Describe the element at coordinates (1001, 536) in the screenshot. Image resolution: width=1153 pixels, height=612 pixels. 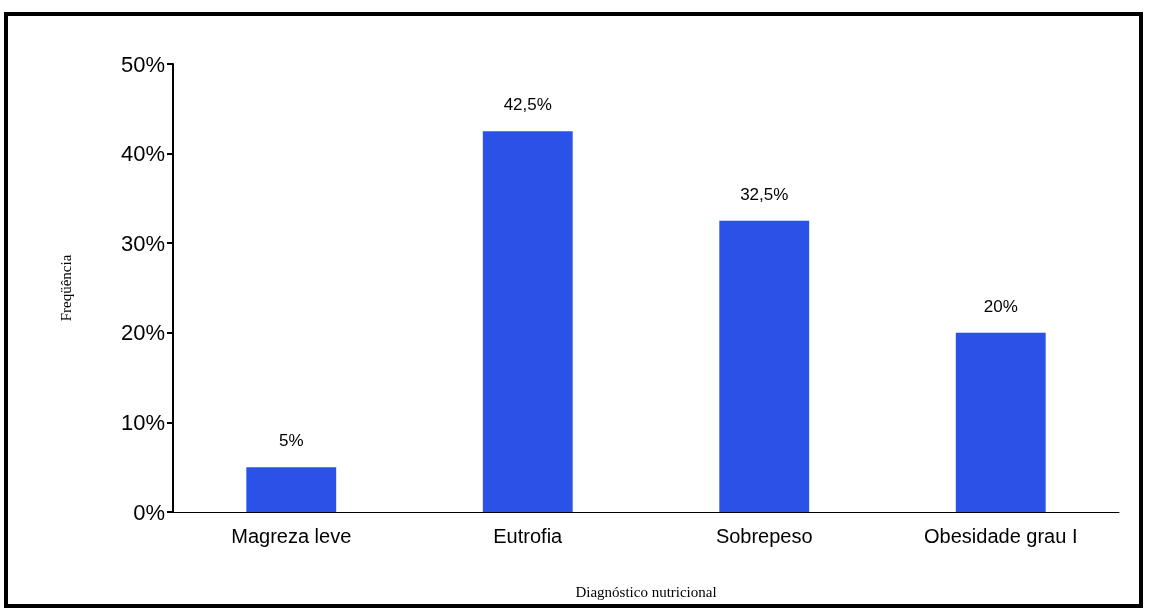
I see `x-tick-label: Obesidade grau I` at that location.